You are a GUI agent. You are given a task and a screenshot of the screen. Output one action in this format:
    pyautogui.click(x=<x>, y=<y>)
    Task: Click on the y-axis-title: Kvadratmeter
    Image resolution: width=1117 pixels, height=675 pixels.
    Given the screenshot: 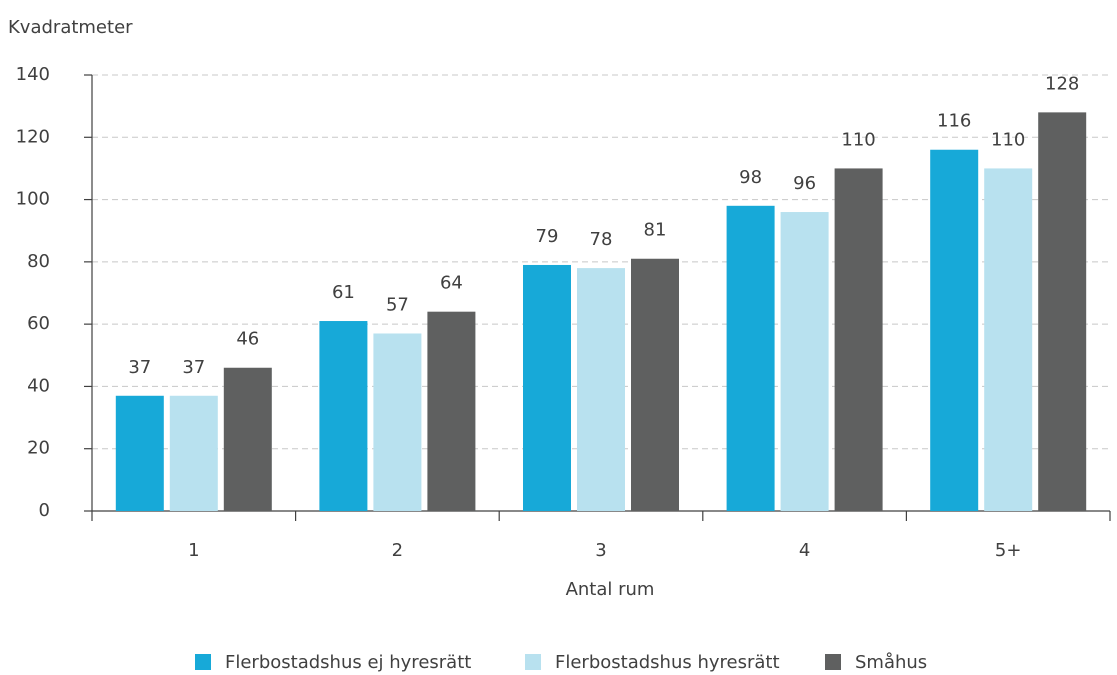 What is the action you would take?
    pyautogui.click(x=70, y=27)
    